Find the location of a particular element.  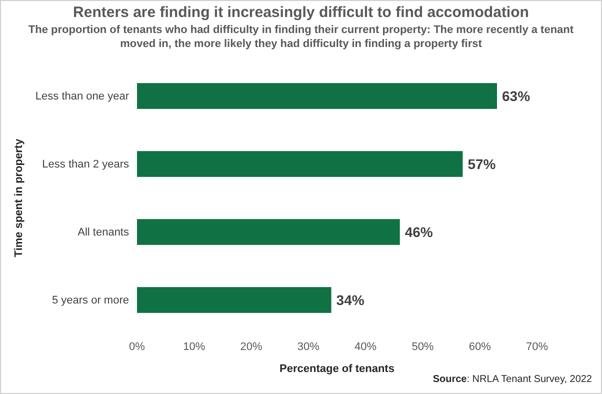

x-tick-label: 0% is located at coordinates (137, 346).